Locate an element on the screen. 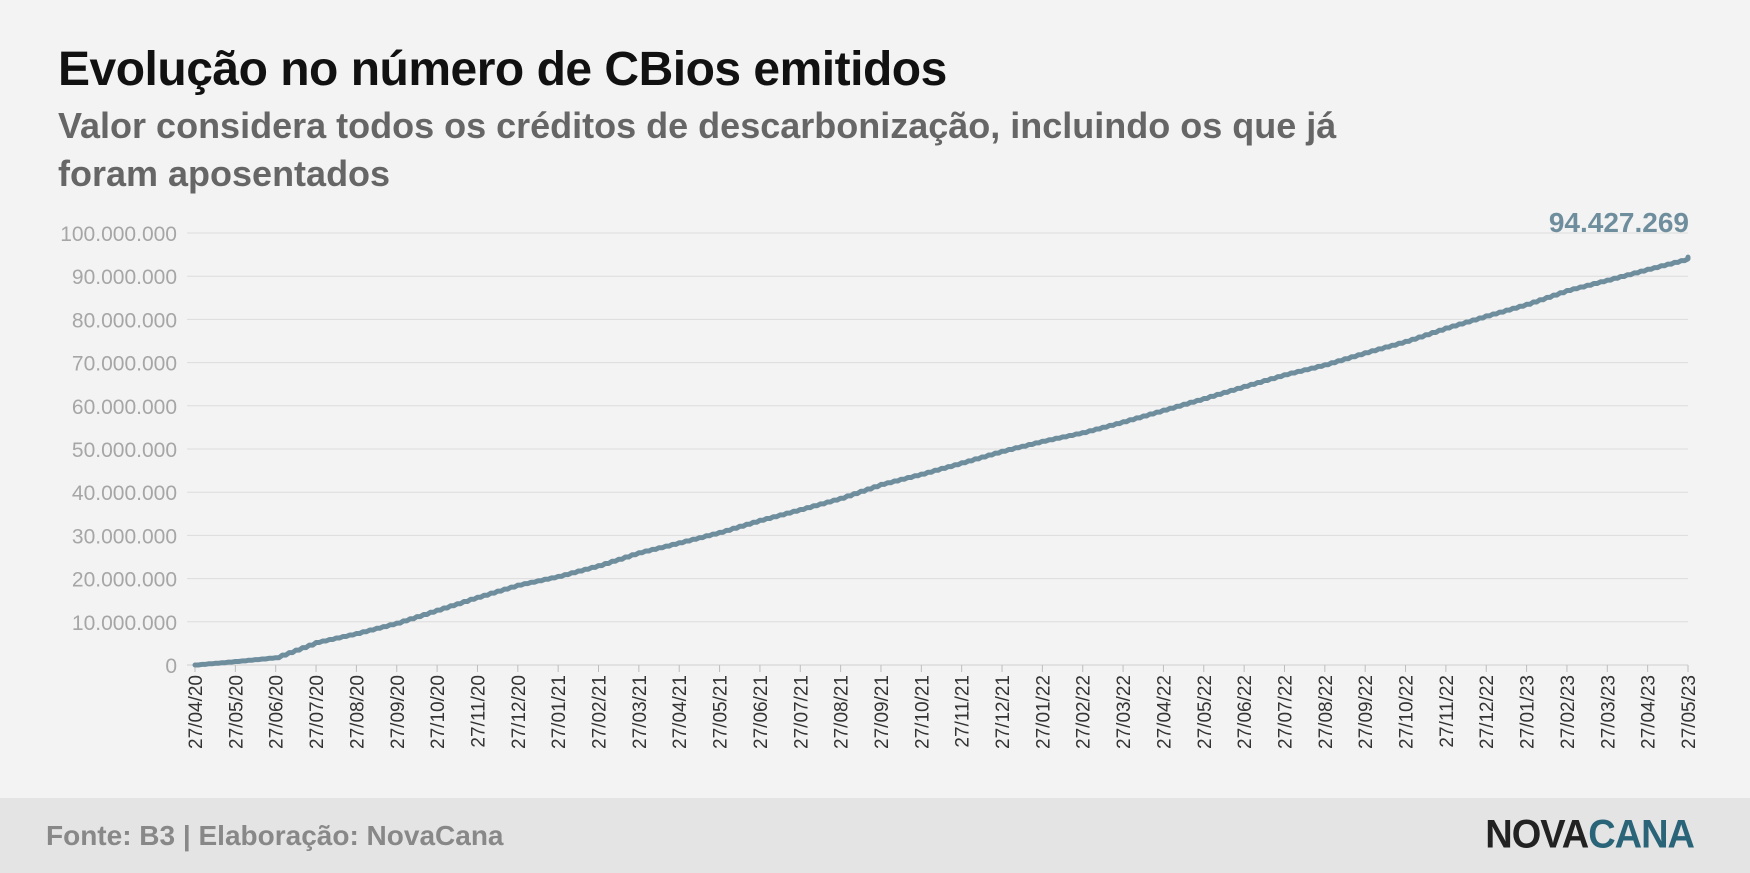 The image size is (1750, 873). x-tick-label: 27/06/20 is located at coordinates (277, 712).